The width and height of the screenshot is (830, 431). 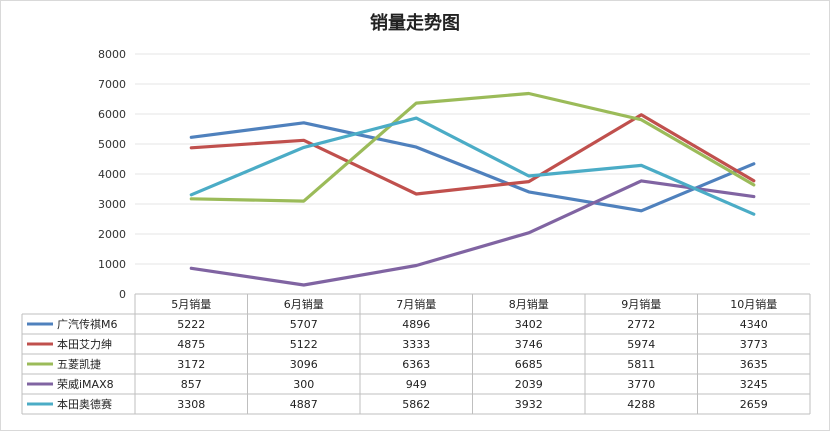 I want to click on y-tick-label: 5000, so click(x=112, y=144).